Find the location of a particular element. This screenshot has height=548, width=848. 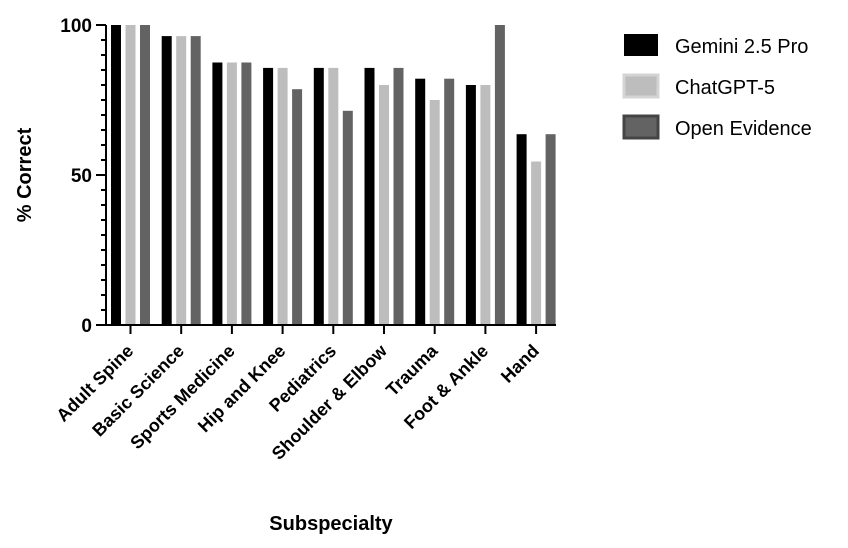

bar-chatgpt-5-adult-spine is located at coordinates (130, 175).